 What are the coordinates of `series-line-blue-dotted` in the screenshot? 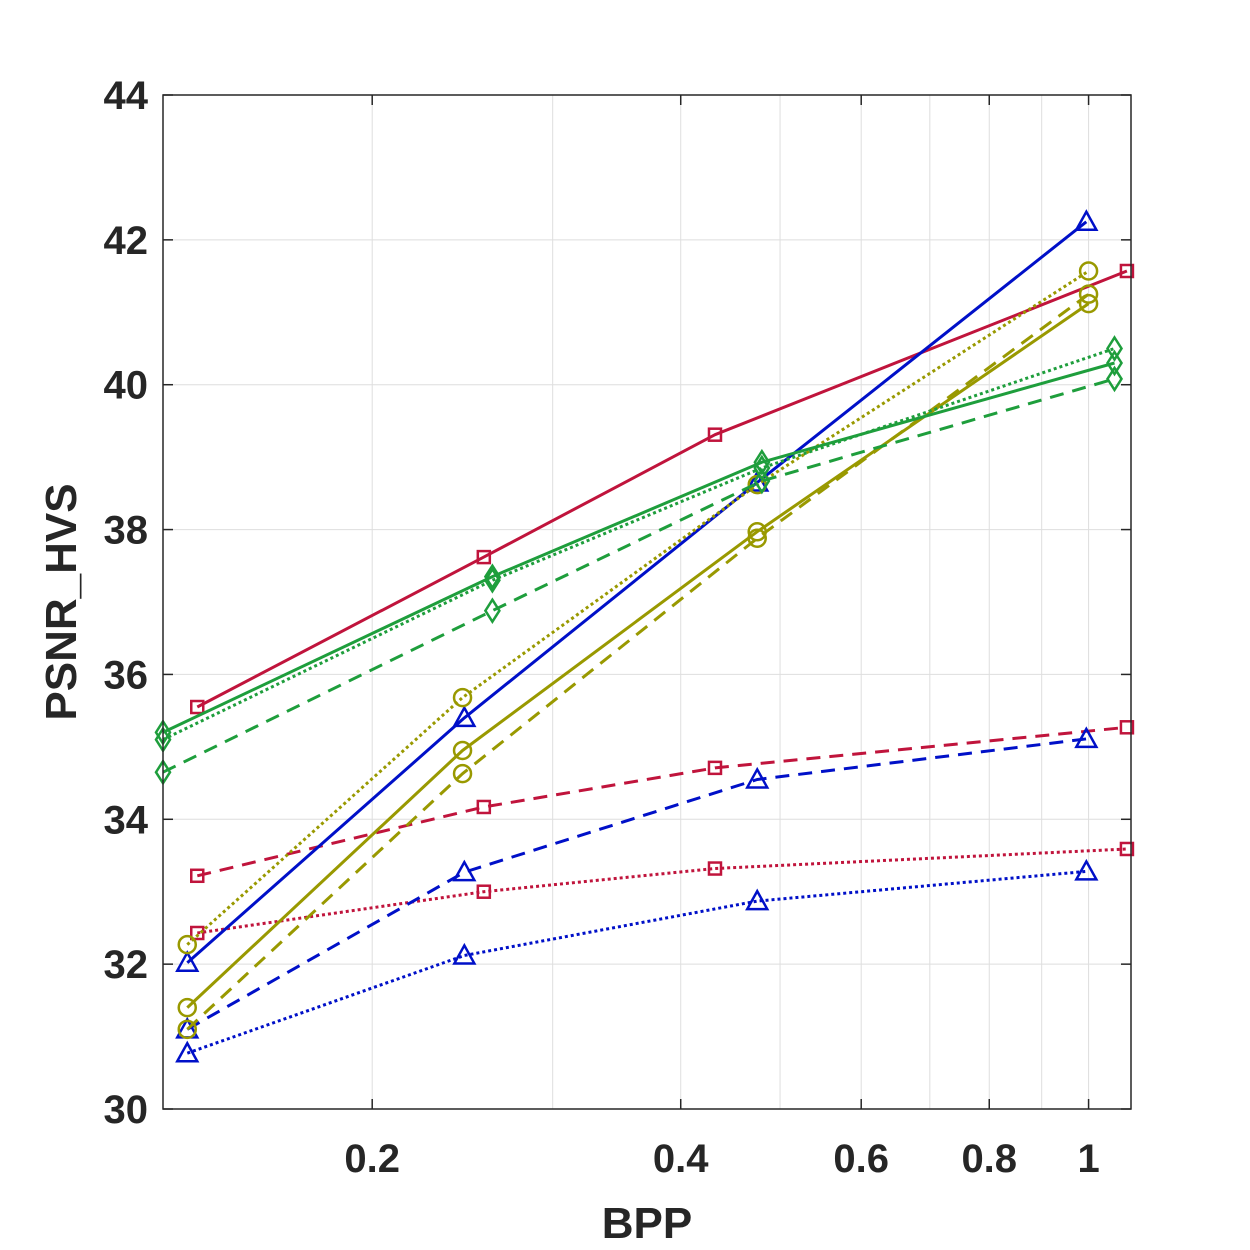 It's located at (636, 962).